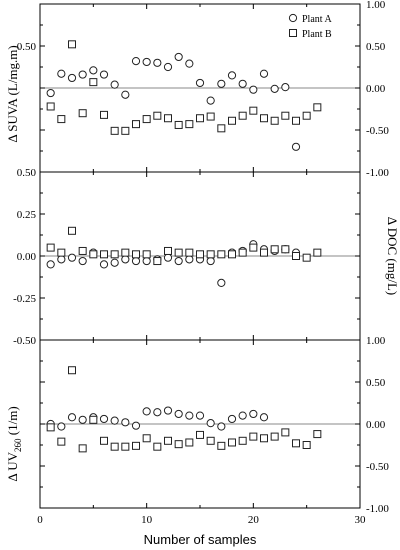 The image size is (400, 550). Describe the element at coordinates (361, 520) in the screenshot. I see `x-tick-label: 30` at that location.